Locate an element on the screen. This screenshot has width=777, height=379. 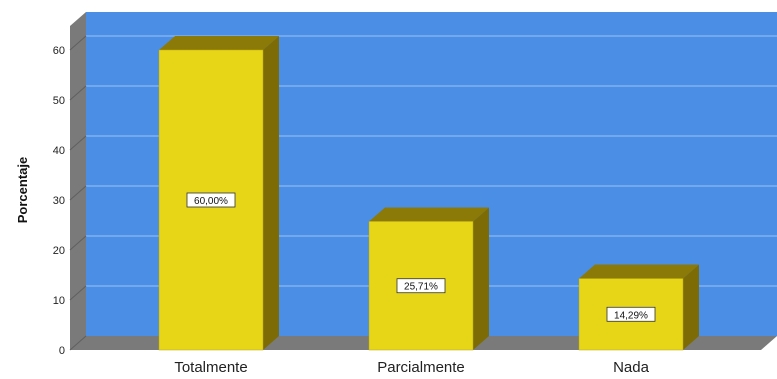
x-tick-label: Nada is located at coordinates (631, 367).